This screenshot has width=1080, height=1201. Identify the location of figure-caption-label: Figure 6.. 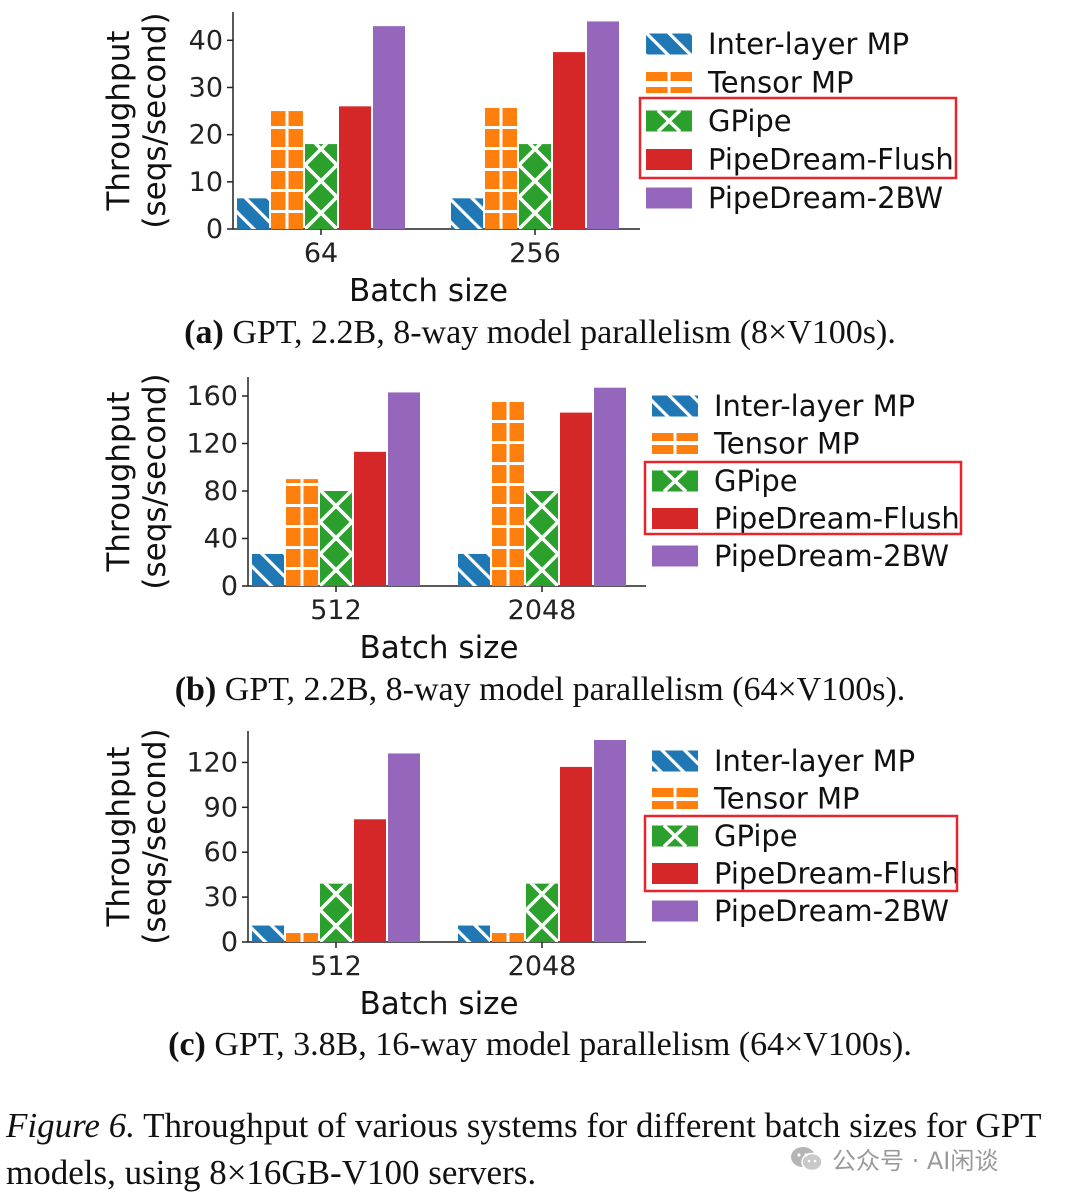
(70, 1125).